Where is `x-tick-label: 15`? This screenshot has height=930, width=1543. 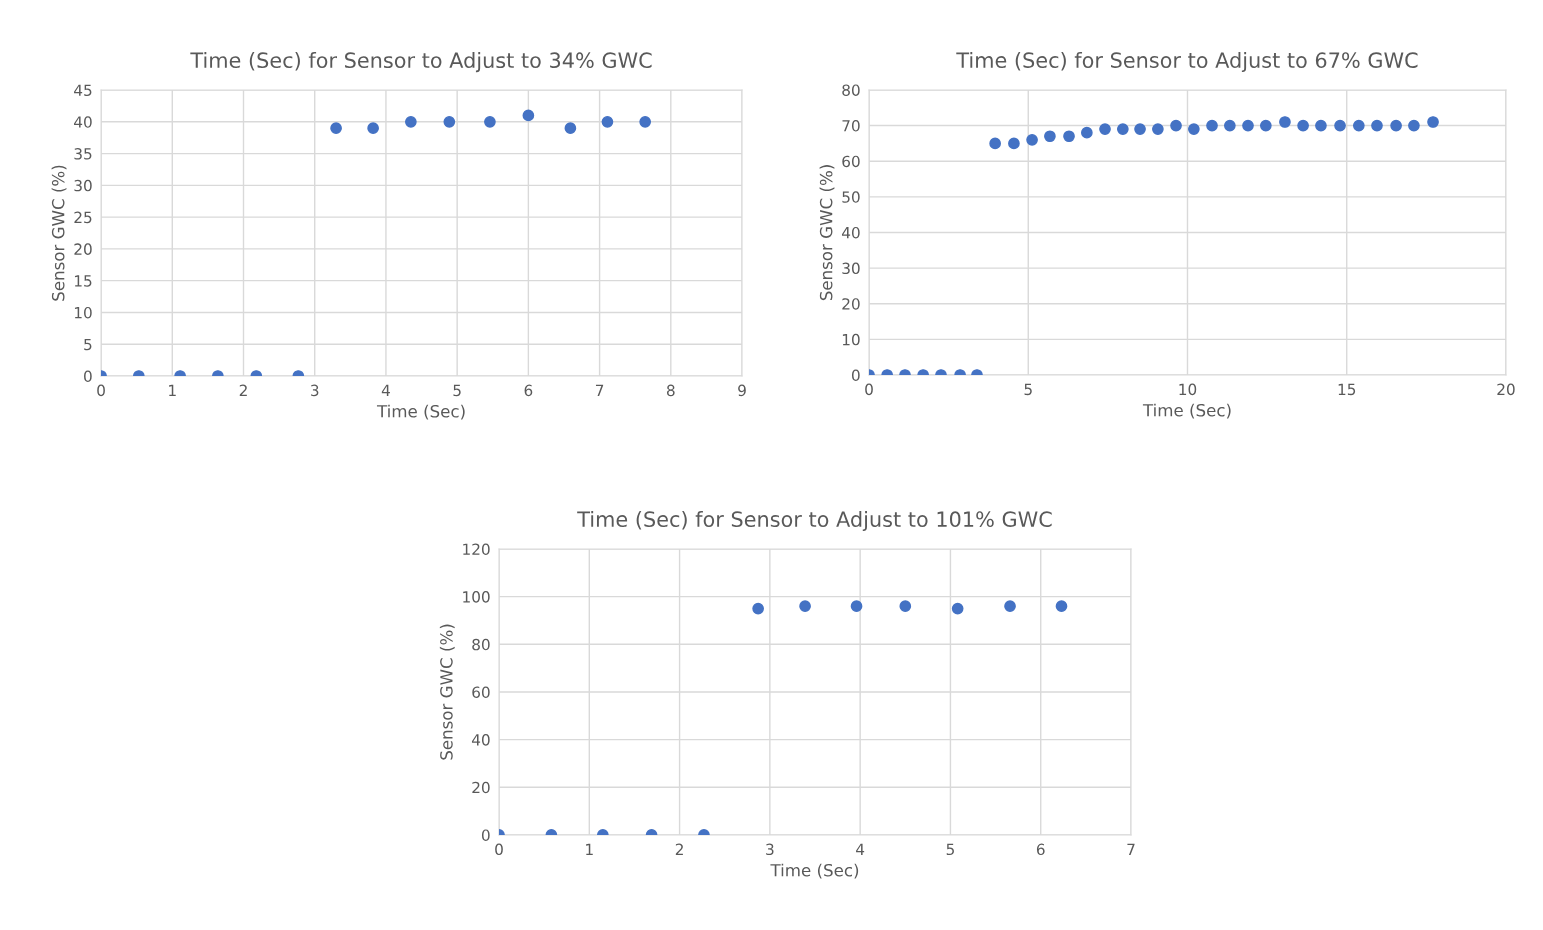 x-tick-label: 15 is located at coordinates (1347, 389).